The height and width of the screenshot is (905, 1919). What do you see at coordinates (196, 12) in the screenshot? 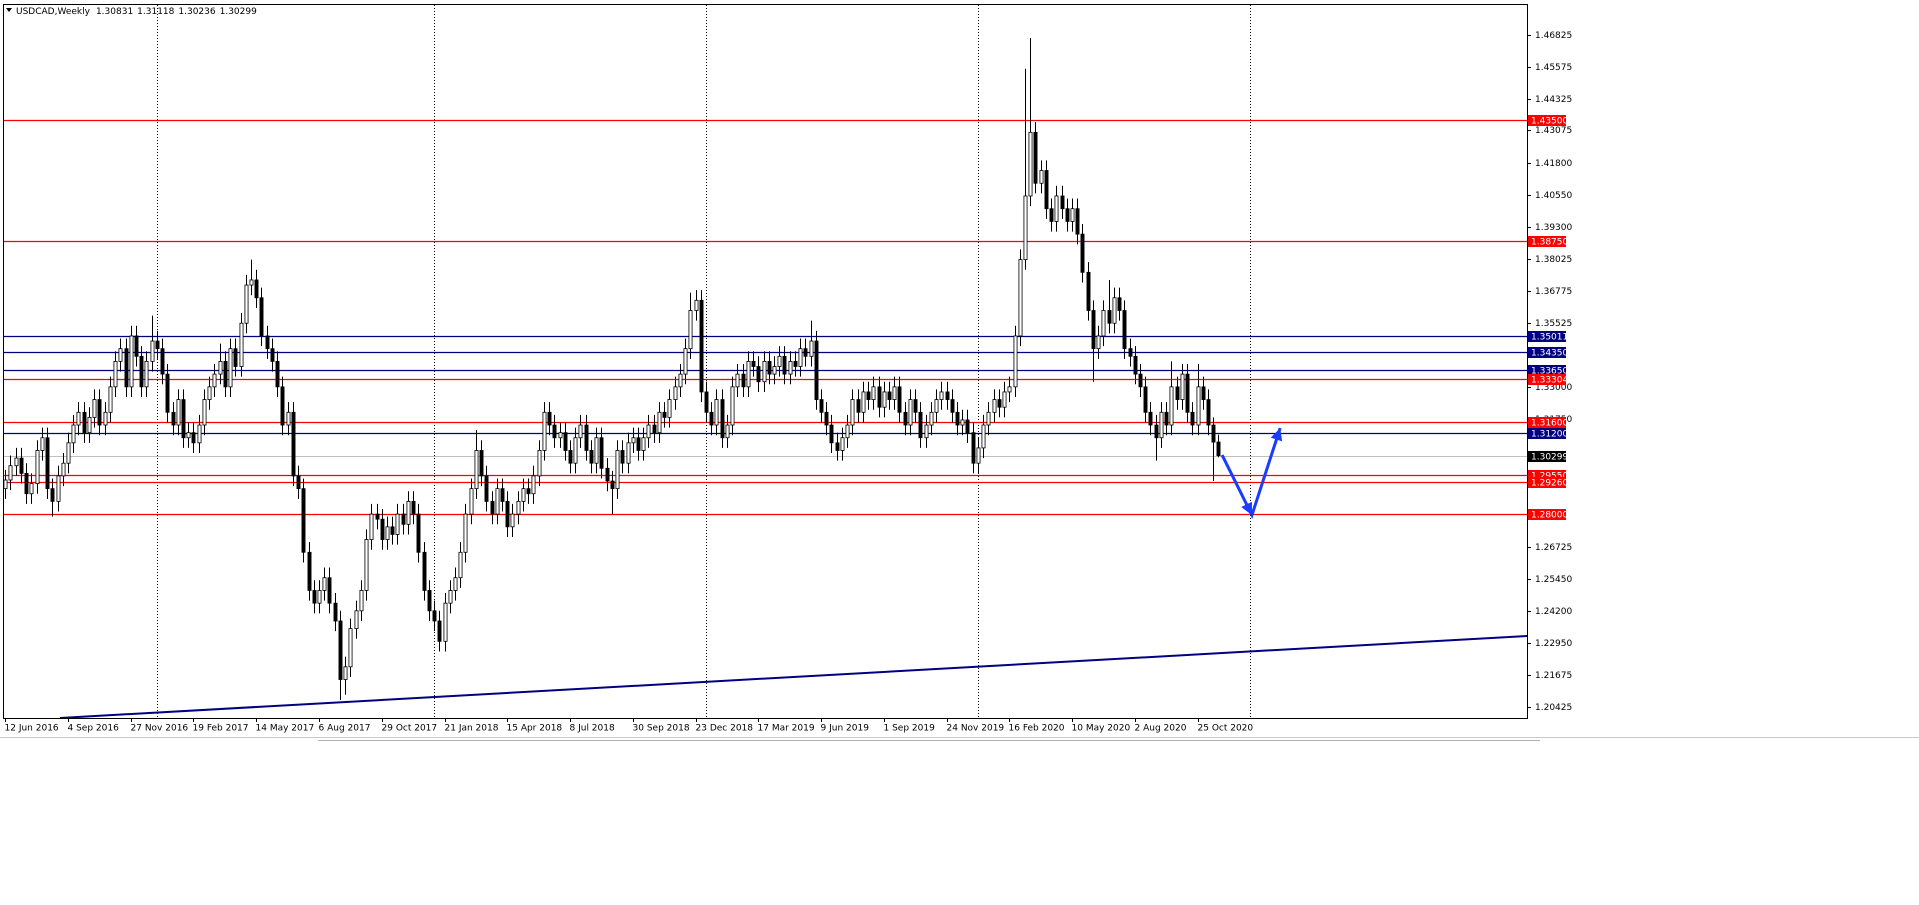
I see `header-low: 1.30236` at bounding box center [196, 12].